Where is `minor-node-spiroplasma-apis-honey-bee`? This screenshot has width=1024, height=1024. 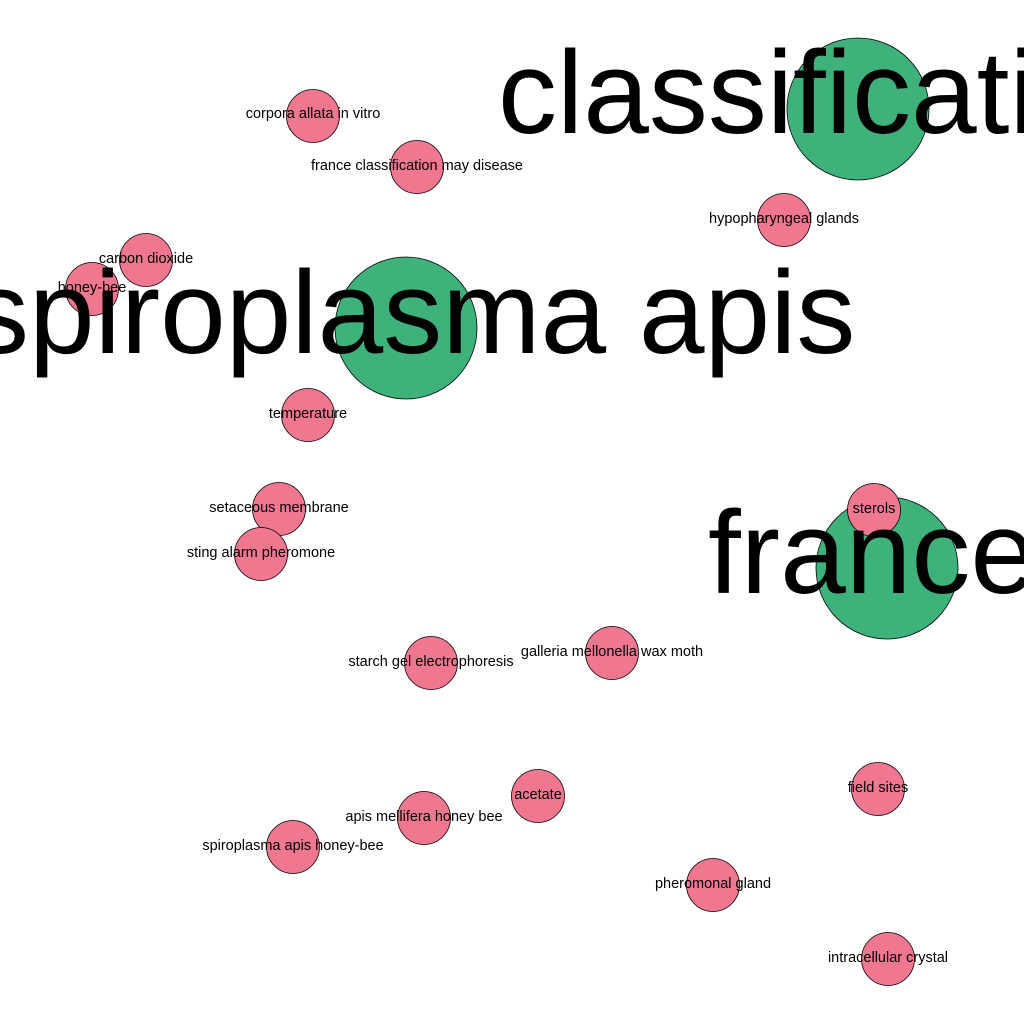
minor-node-spiroplasma-apis-honey-bee is located at coordinates (293, 847).